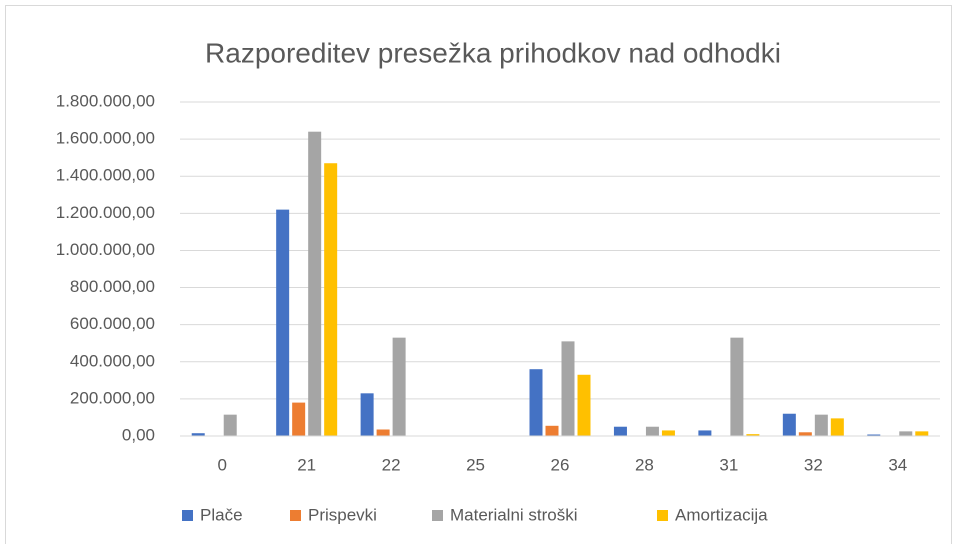 The height and width of the screenshot is (544, 958). What do you see at coordinates (105, 249) in the screenshot?
I see `y-tick-label: 1.000.000,00` at bounding box center [105, 249].